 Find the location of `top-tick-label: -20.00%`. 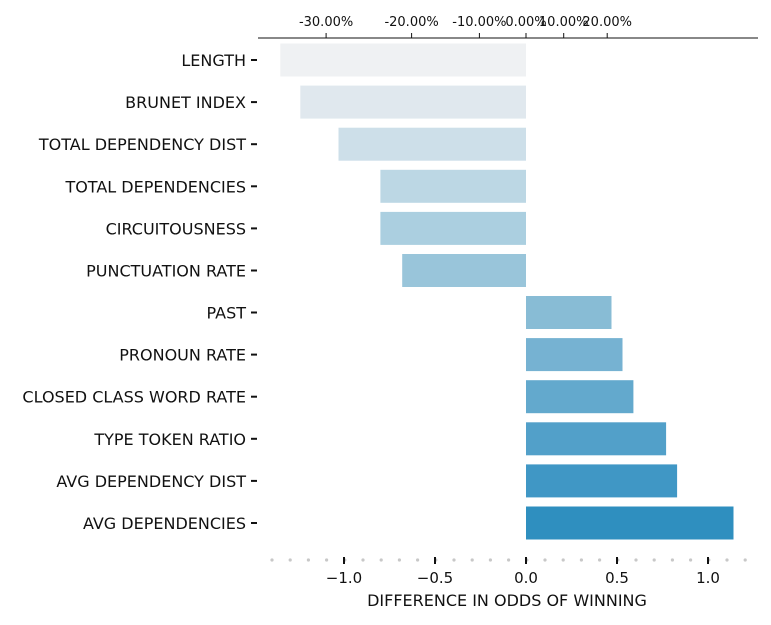

top-tick-label: -20.00% is located at coordinates (411, 22).